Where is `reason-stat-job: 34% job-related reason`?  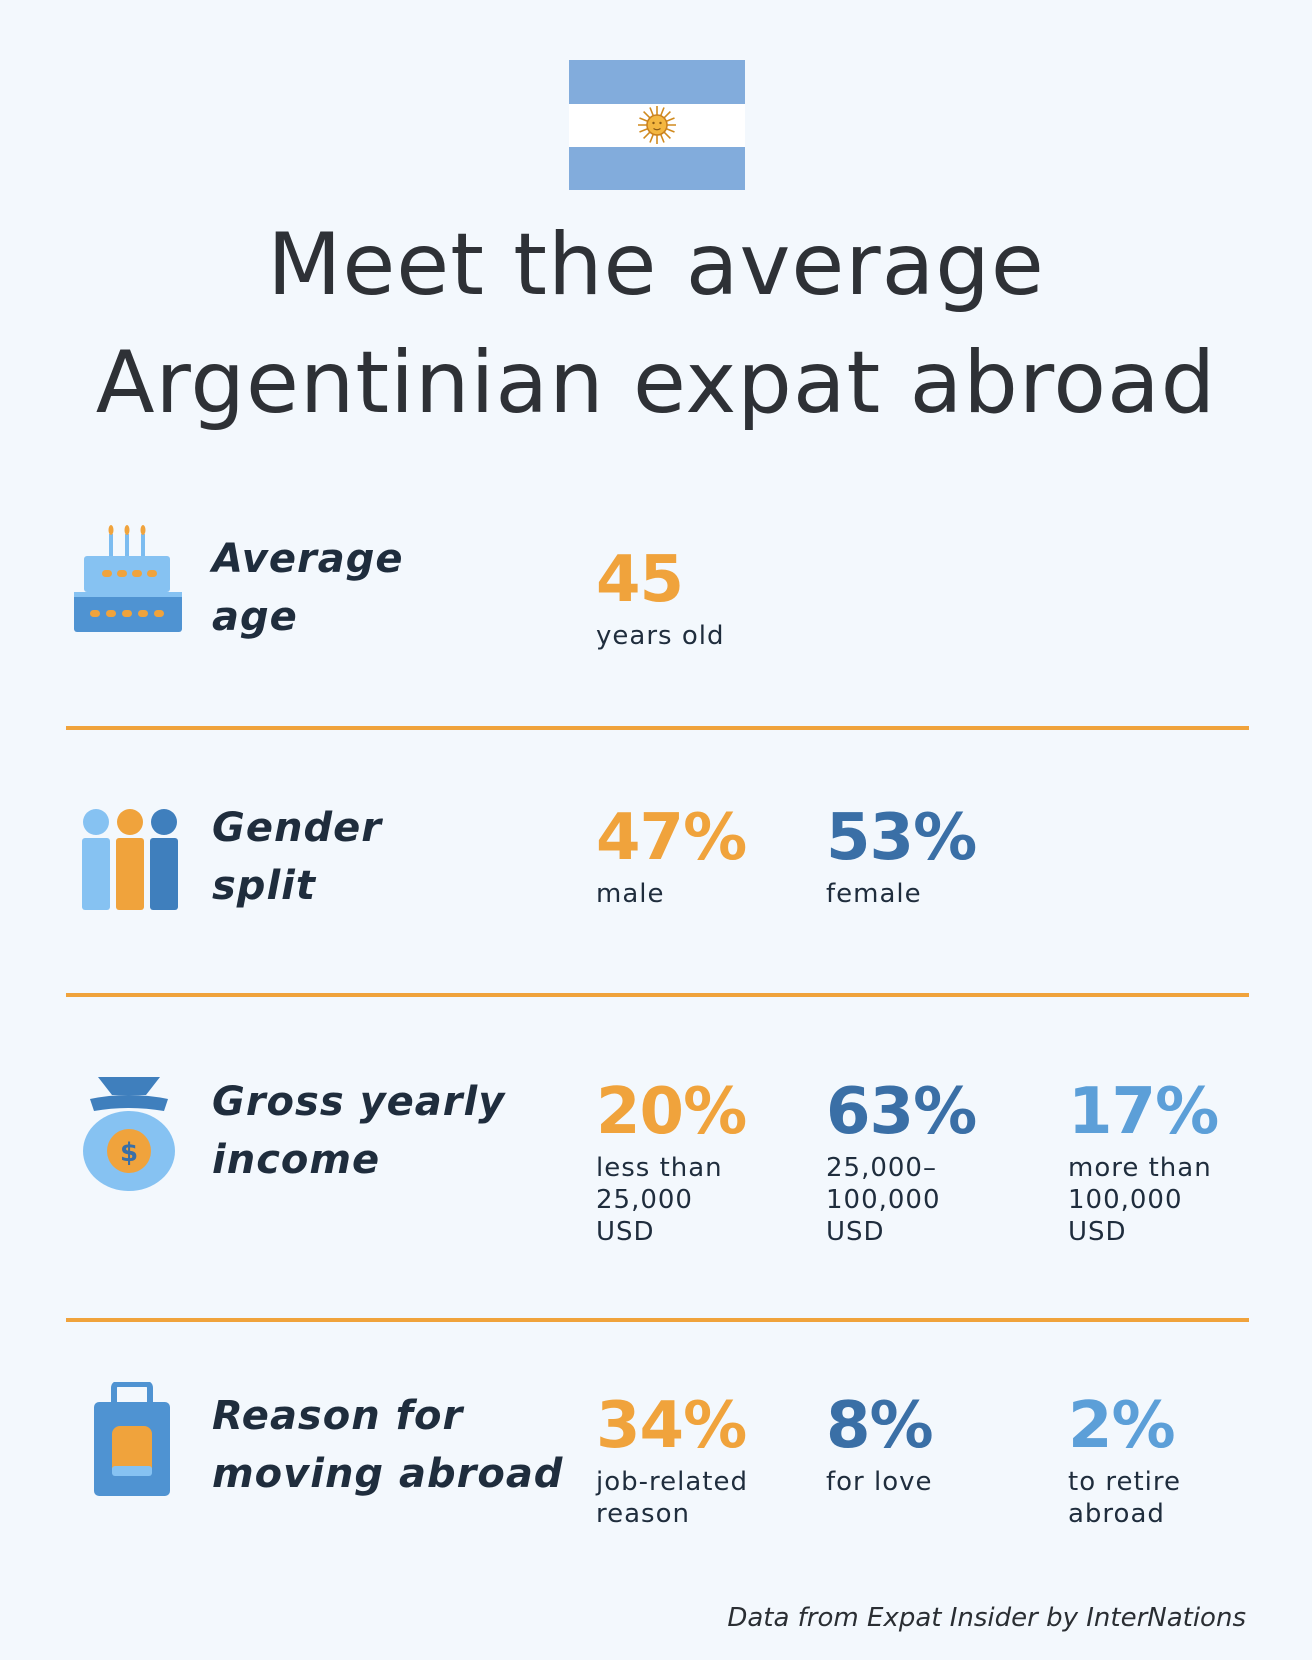
reason-stat-job: 34% job-related reason is located at coordinates (672, 1462).